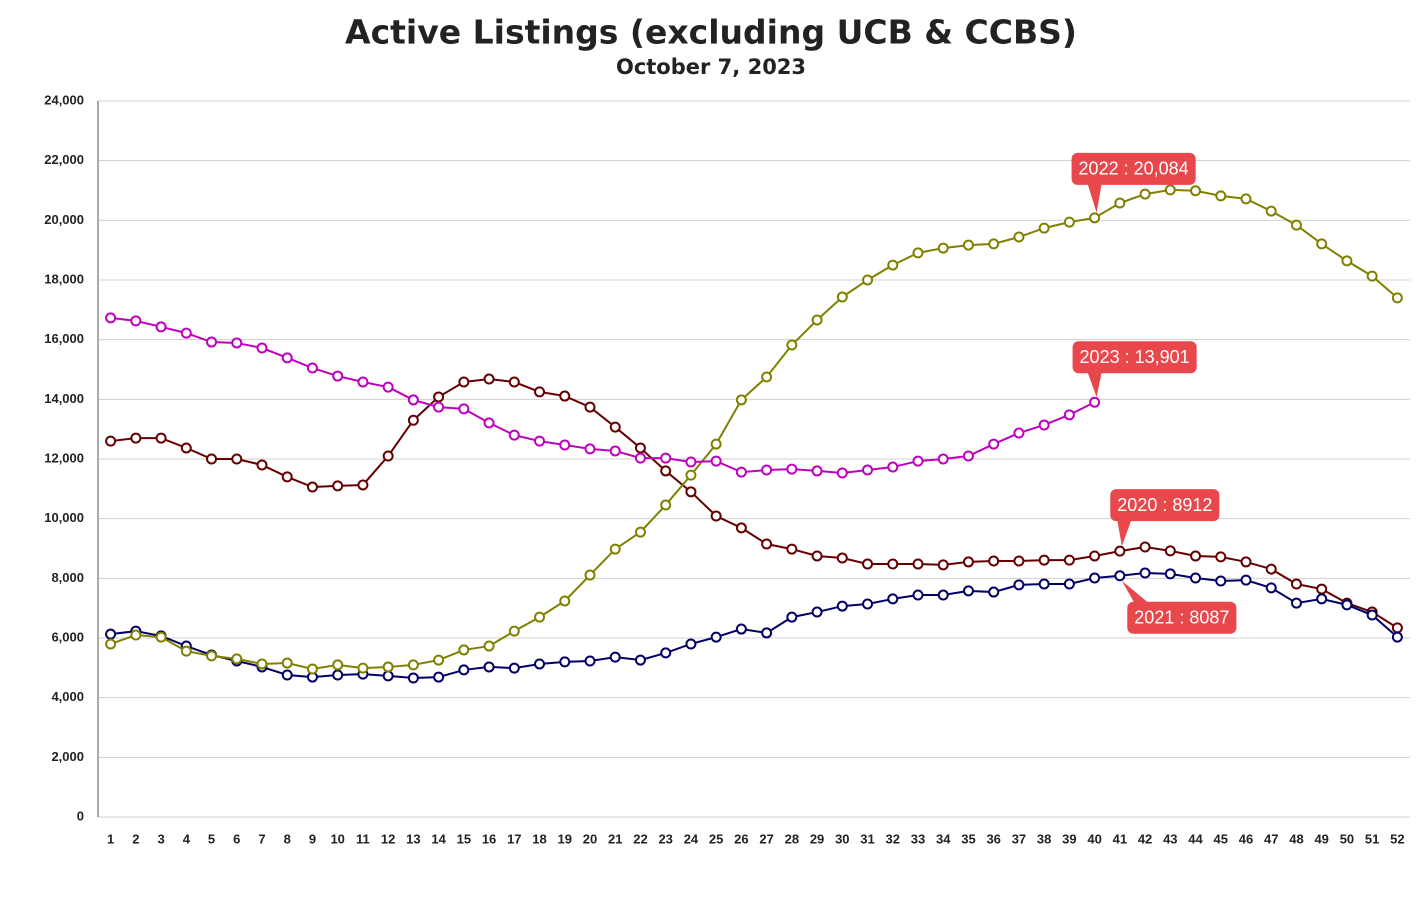  Describe the element at coordinates (64, 338) in the screenshot. I see `y-tick-label: 16,000` at that location.